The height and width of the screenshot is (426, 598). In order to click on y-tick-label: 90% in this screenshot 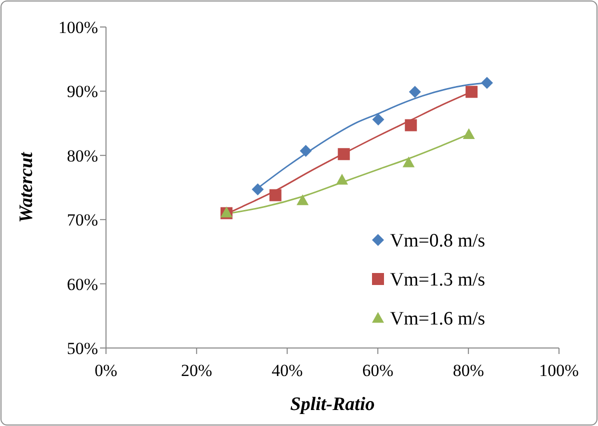, I will do `click(82, 92)`.